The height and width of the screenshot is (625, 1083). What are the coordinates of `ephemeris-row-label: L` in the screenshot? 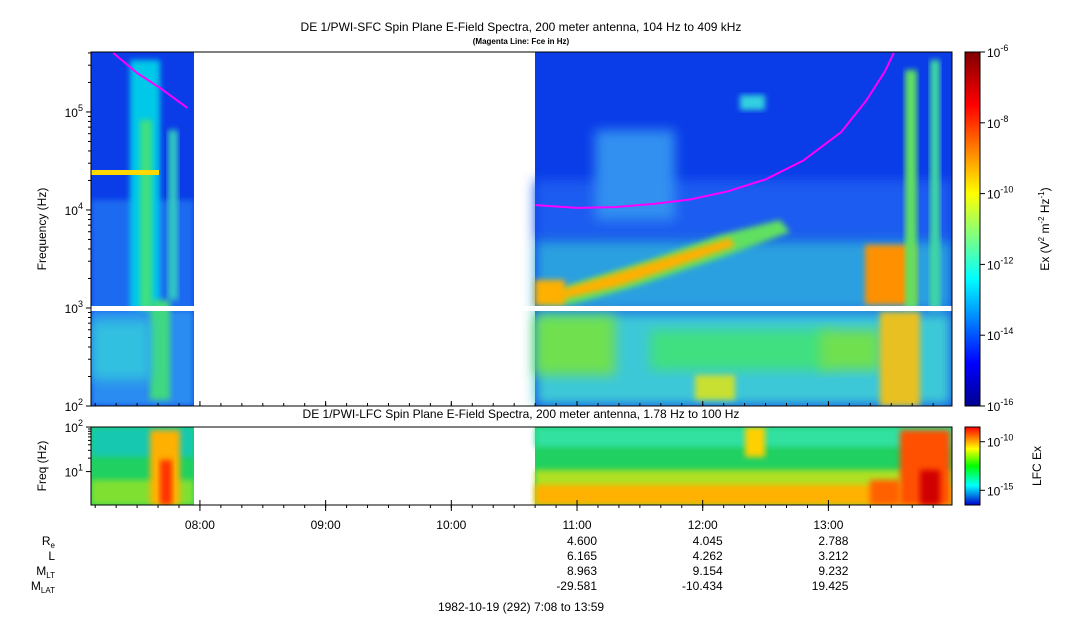 It's located at (51, 556).